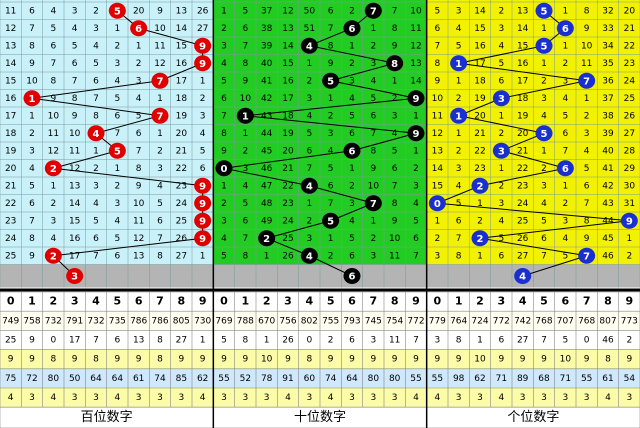 This screenshot has width=640, height=428. Describe the element at coordinates (480, 46) in the screenshot. I see `omission-value: 16` at that location.